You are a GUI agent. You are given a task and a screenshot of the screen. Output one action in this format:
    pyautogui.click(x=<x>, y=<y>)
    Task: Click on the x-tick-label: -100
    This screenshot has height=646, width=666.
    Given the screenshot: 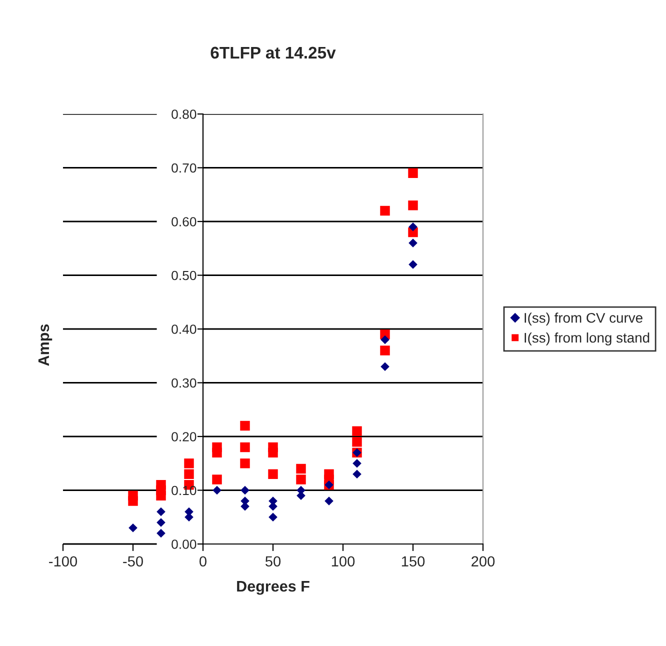 What is the action you would take?
    pyautogui.click(x=63, y=561)
    